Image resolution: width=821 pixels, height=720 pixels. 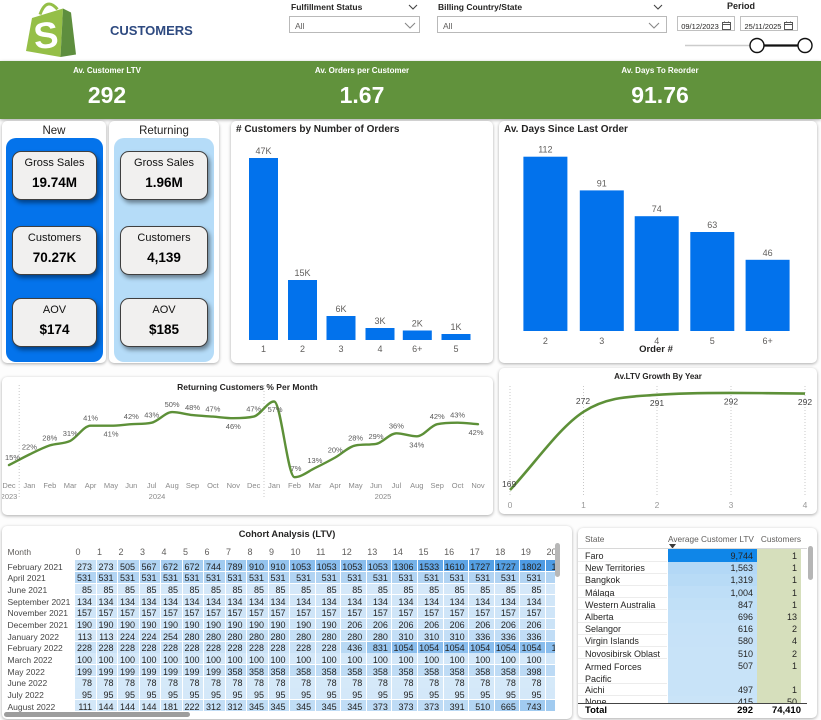 I want to click on svg-text: 63, so click(x=712, y=225).